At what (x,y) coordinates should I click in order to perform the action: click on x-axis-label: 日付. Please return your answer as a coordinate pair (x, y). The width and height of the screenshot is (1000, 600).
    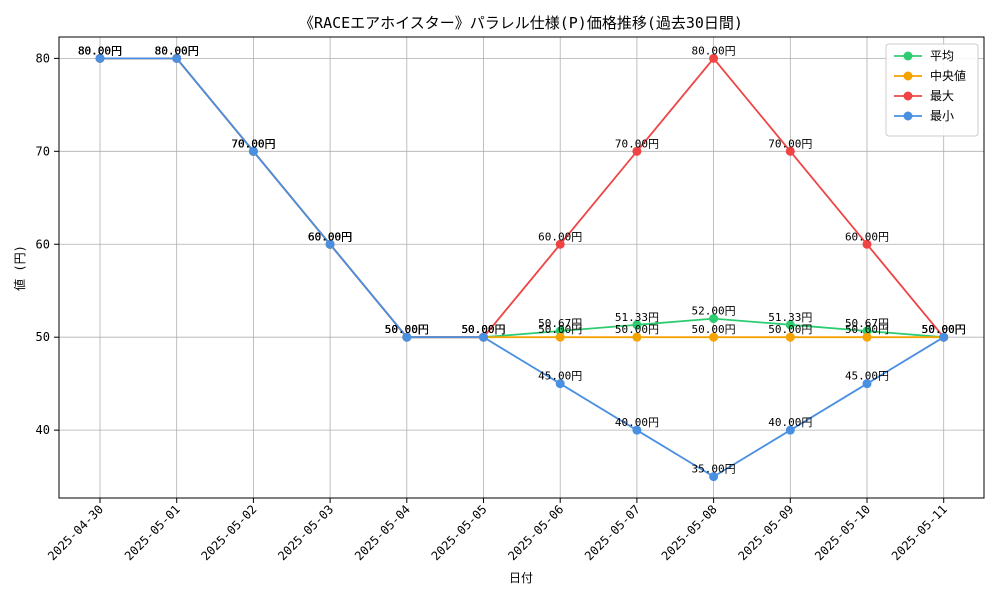
    Looking at the image, I should click on (521, 578).